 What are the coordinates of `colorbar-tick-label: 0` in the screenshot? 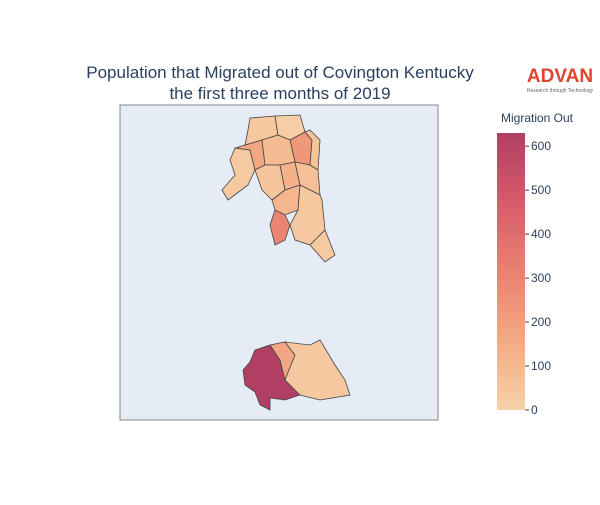 It's located at (534, 410).